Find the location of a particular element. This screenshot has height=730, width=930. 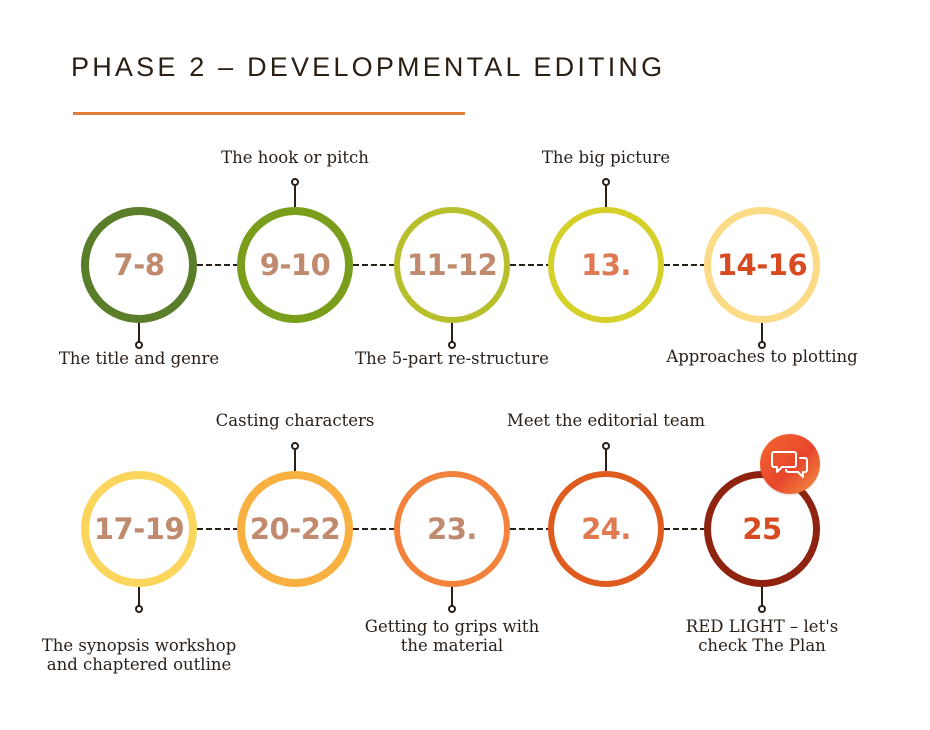

step-label: The big picture is located at coordinates (606, 157).